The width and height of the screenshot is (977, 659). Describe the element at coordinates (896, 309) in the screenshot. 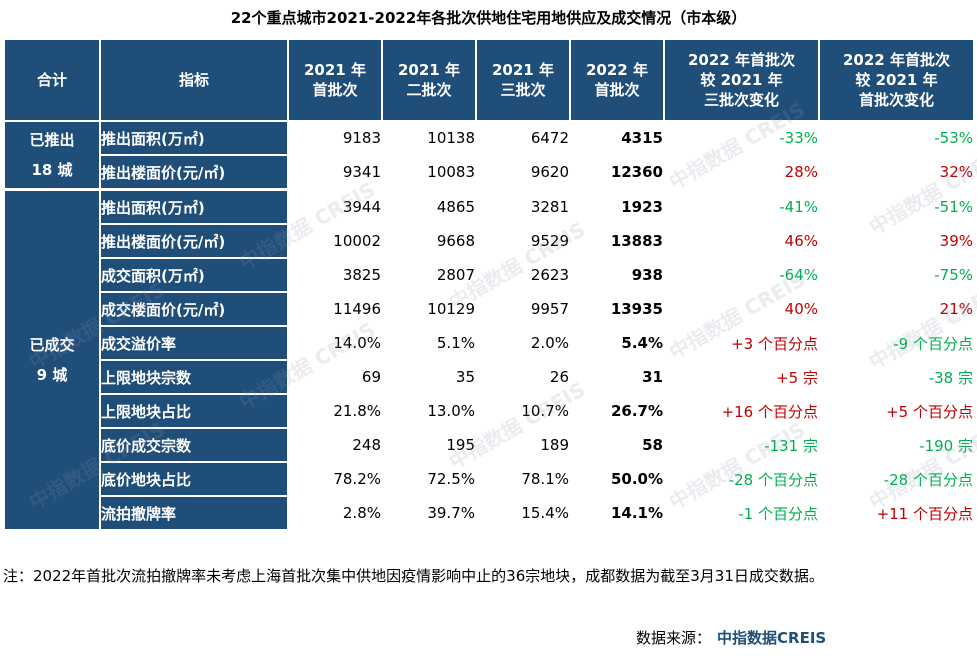

I see `change-vs-first-cell: 21%` at that location.